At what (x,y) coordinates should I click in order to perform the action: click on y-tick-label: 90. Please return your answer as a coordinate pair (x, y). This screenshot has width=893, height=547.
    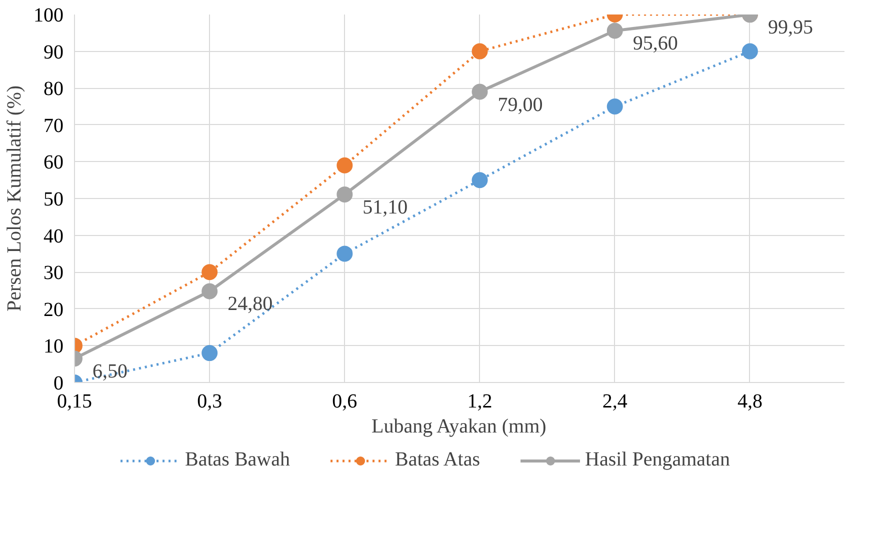
    Looking at the image, I should click on (54, 52).